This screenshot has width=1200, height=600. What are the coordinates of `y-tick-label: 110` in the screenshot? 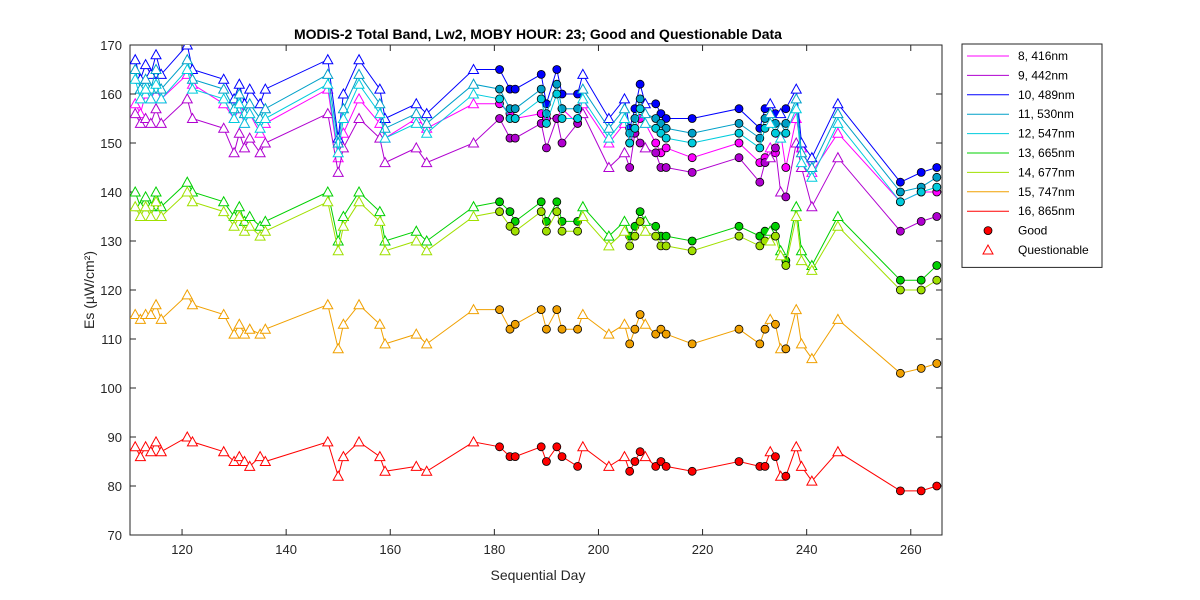 It's located at (111, 339).